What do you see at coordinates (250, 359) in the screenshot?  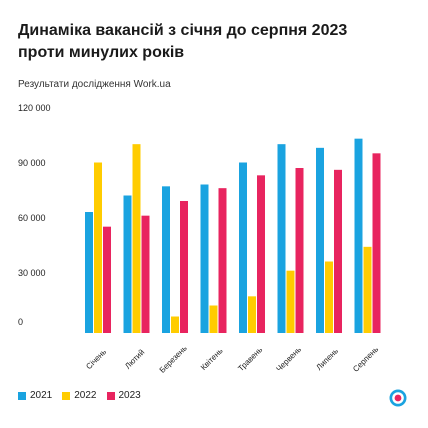 I see `x-tick-label: Травень` at bounding box center [250, 359].